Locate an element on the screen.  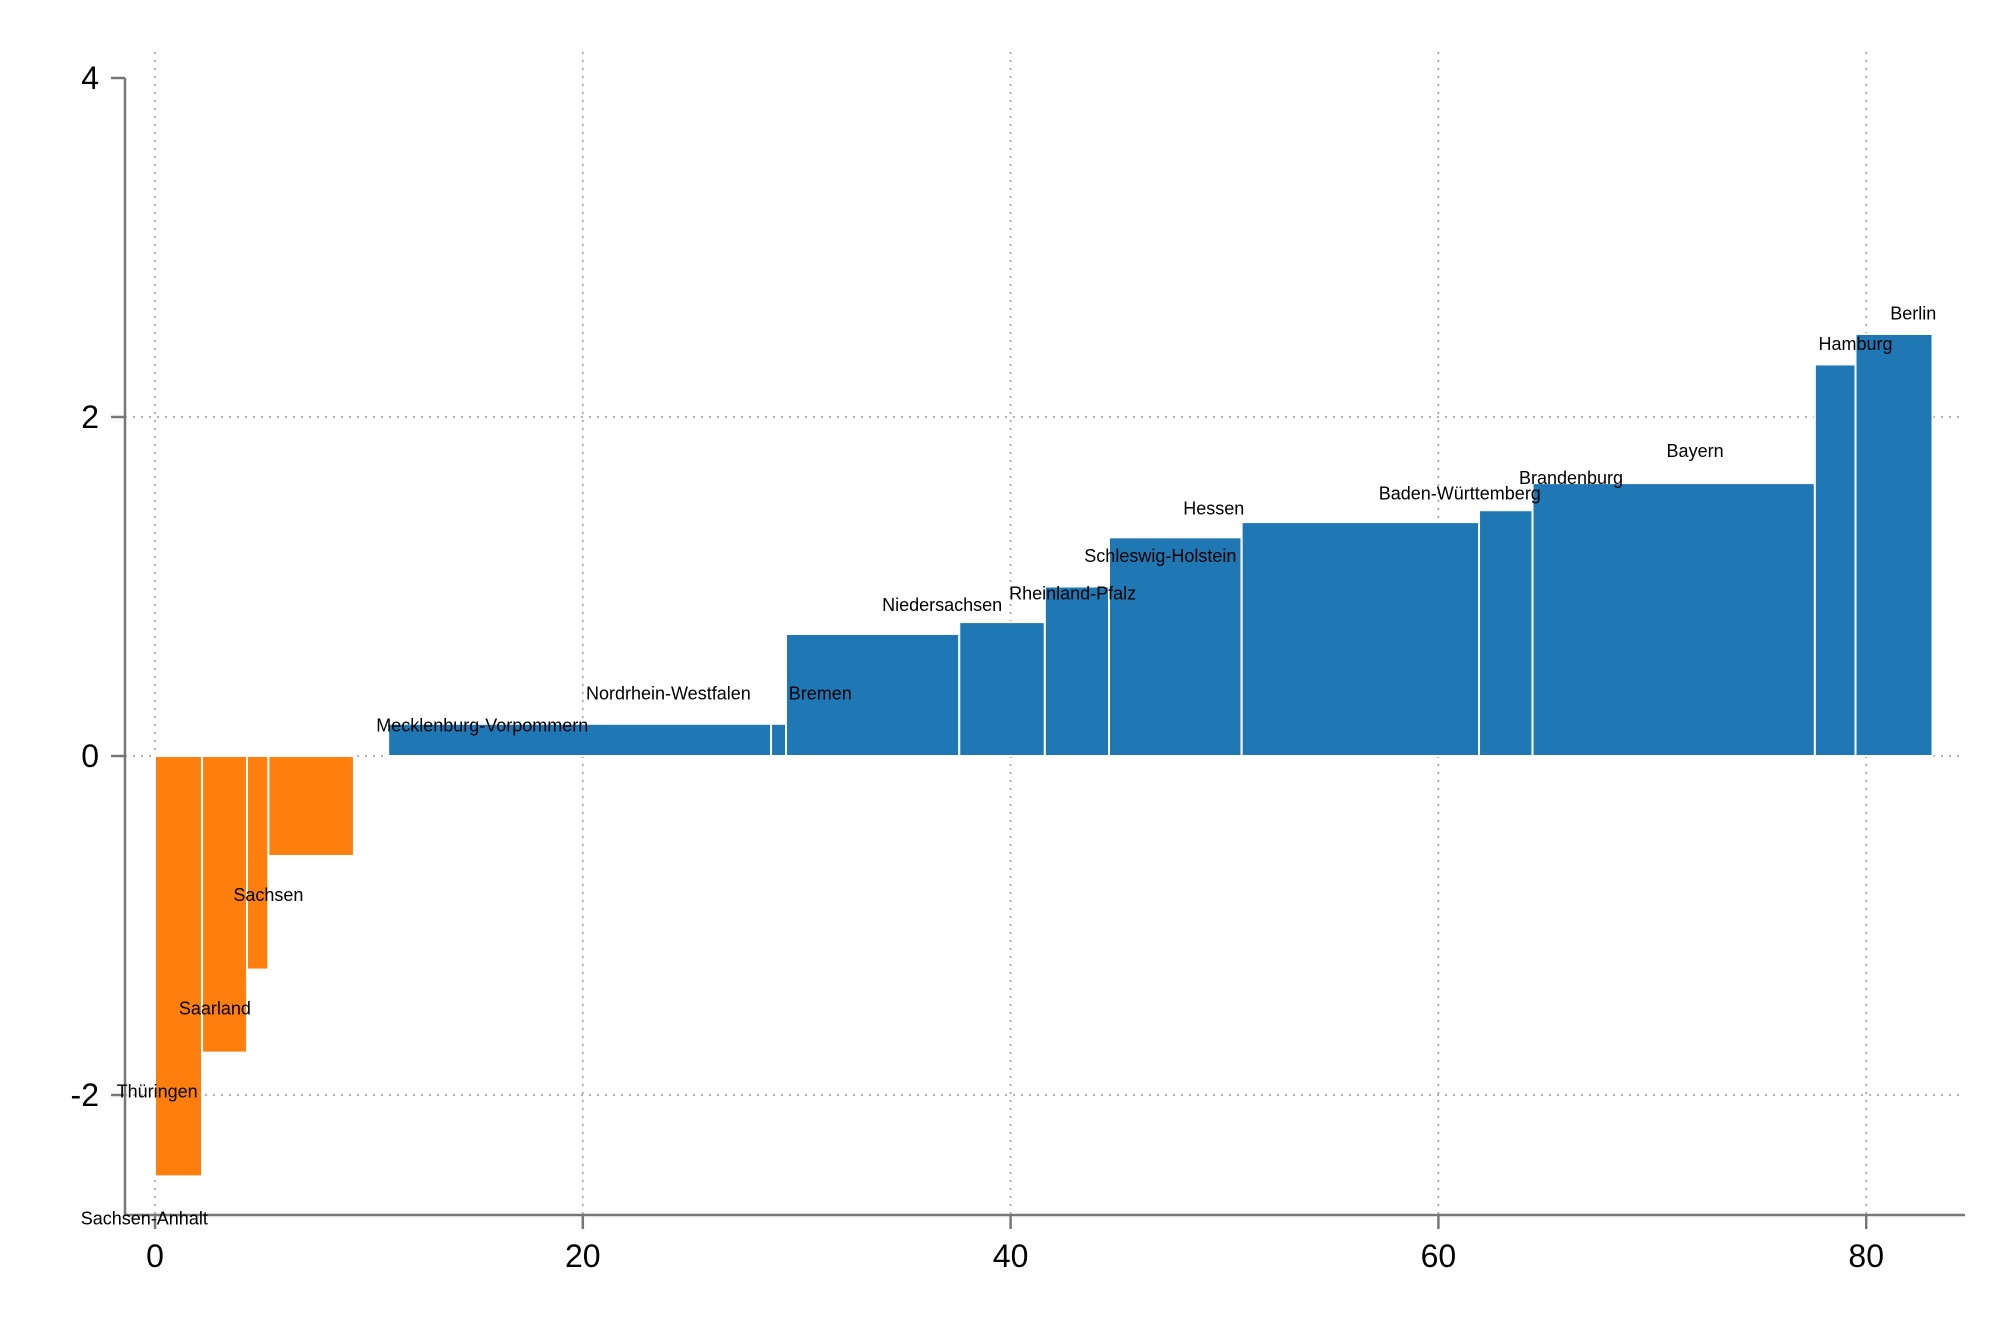
bar-label-saarland: Saarland is located at coordinates (215, 1009).